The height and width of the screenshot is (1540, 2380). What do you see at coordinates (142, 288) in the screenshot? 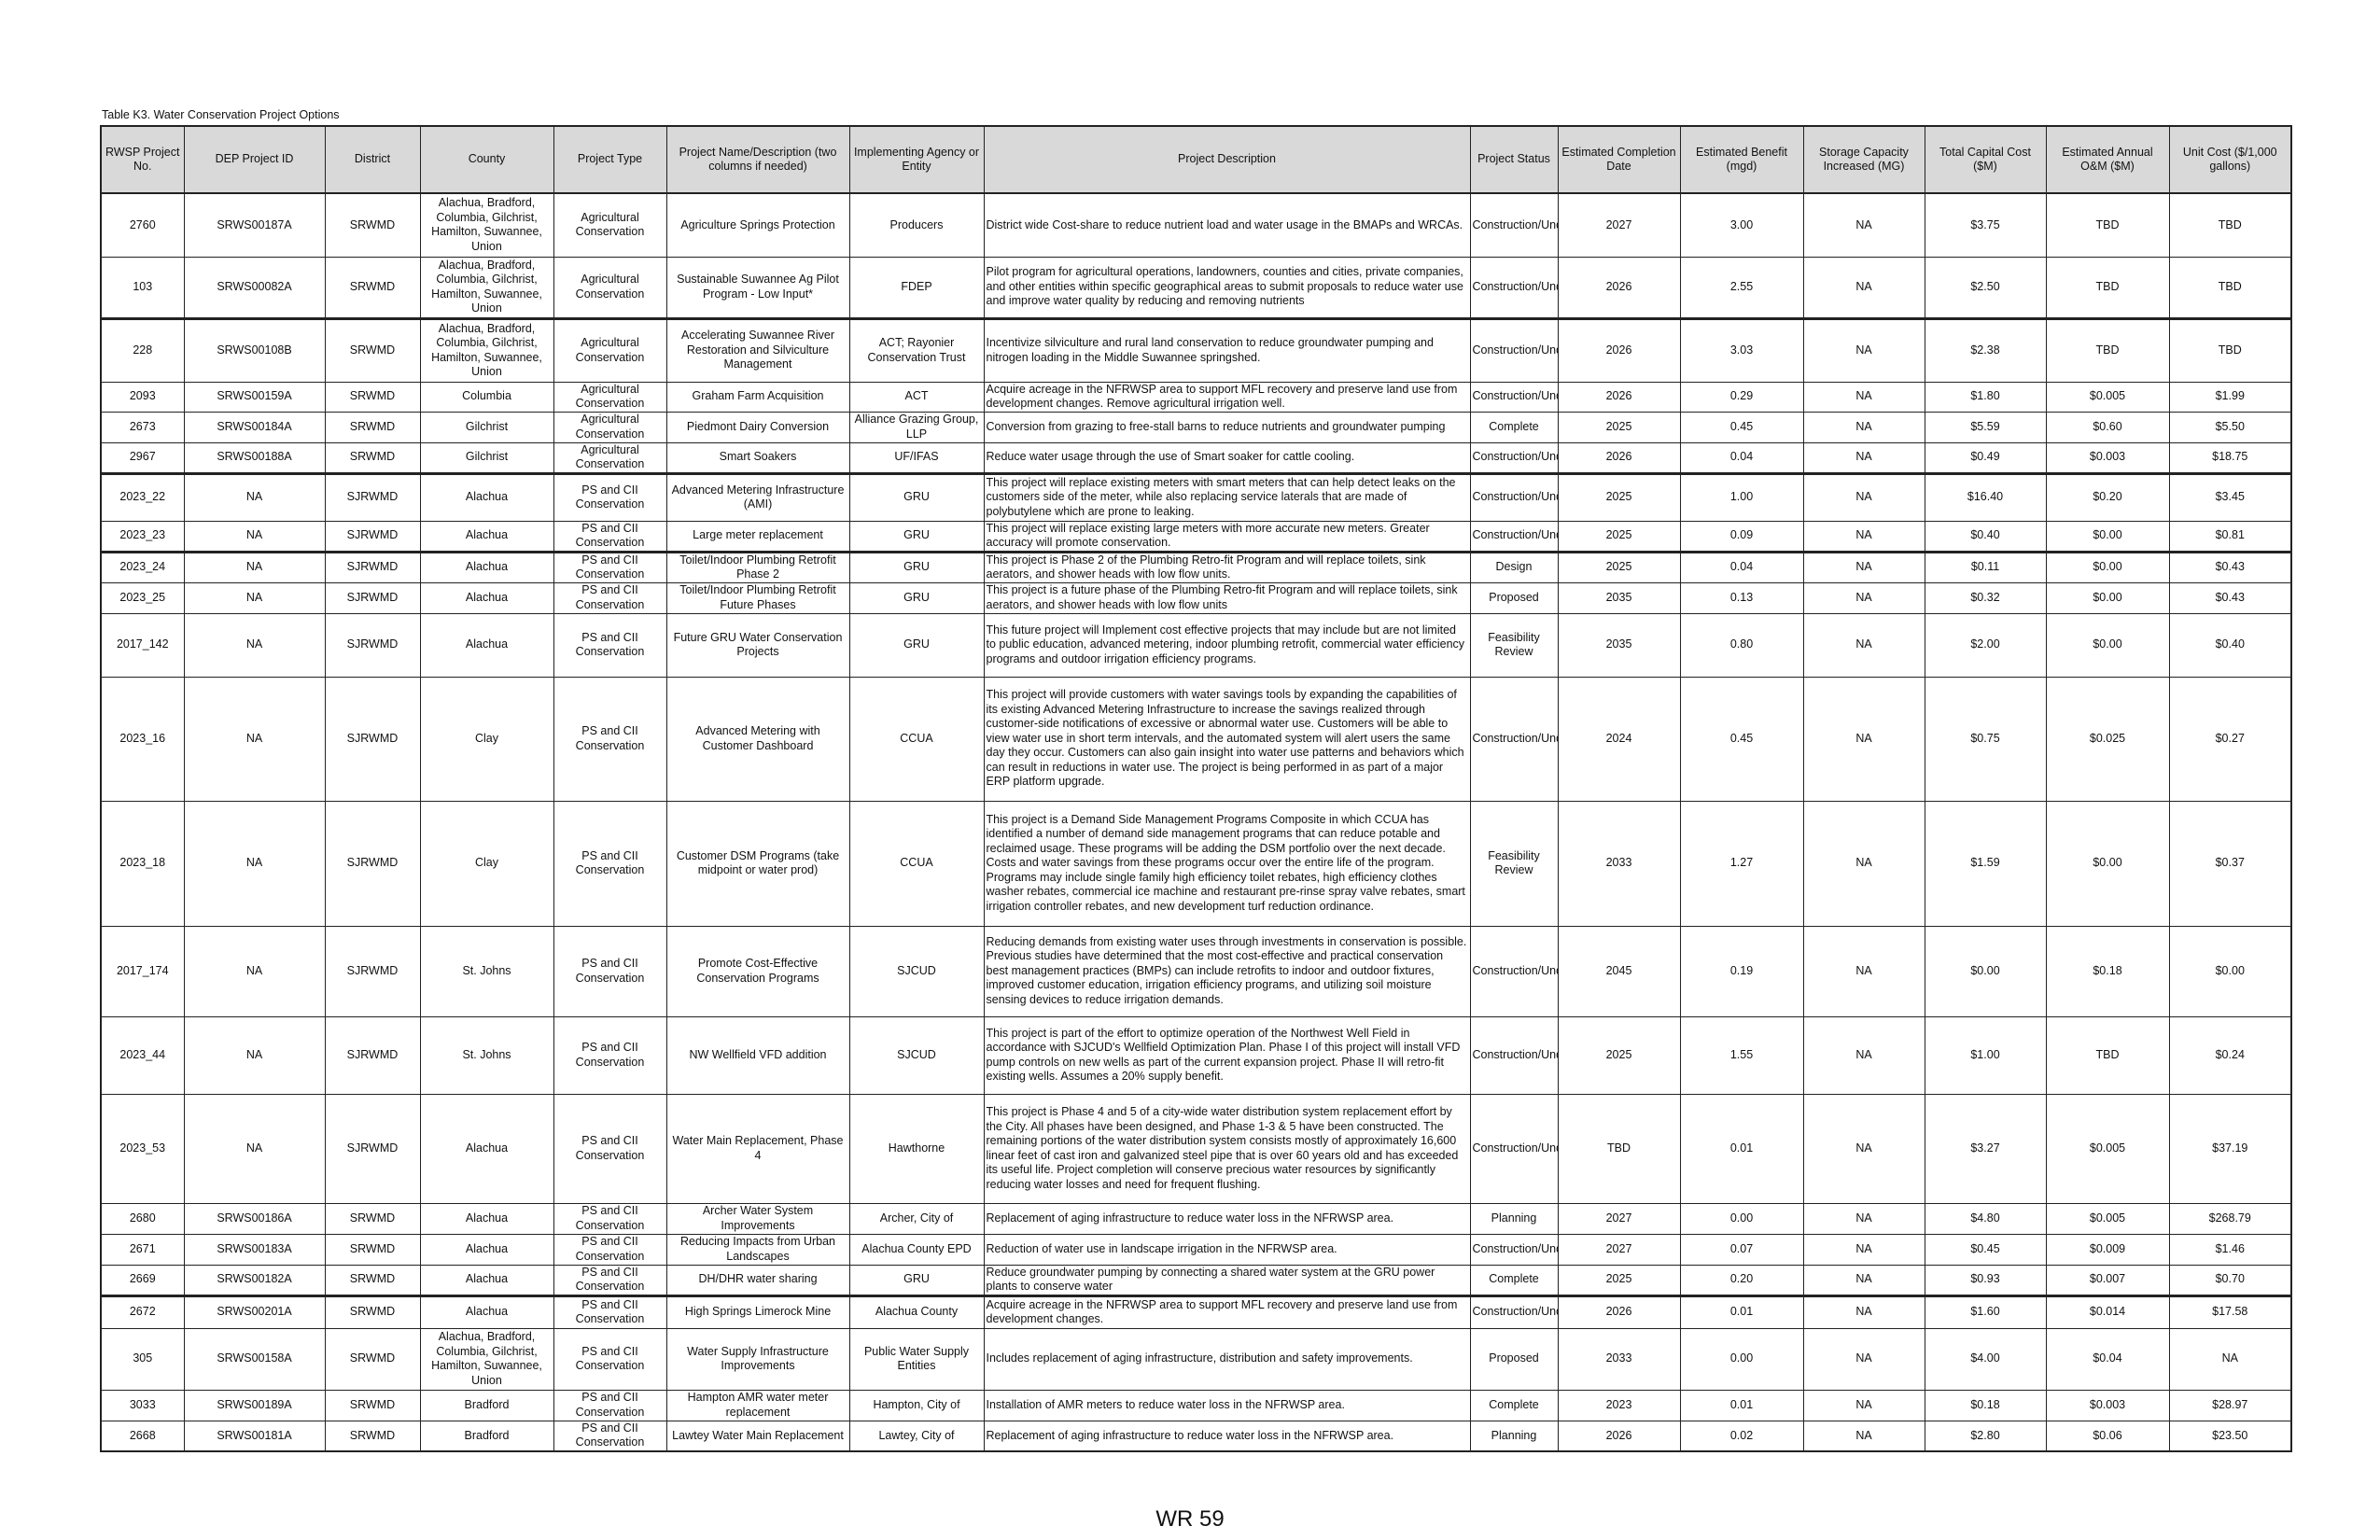
I see `cell-rwsp-no: 103` at bounding box center [142, 288].